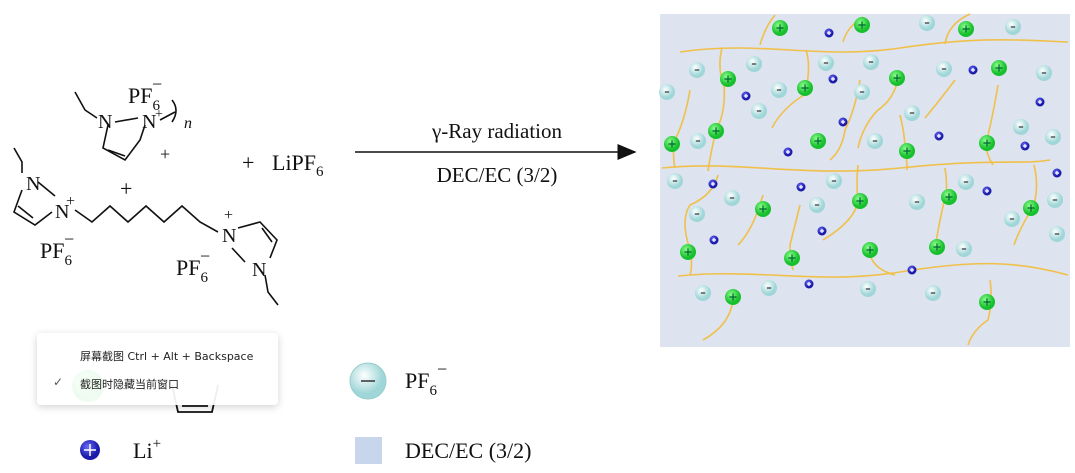  What do you see at coordinates (496, 131) in the screenshot?
I see `arrow-top-label: γ-Ray radiation` at bounding box center [496, 131].